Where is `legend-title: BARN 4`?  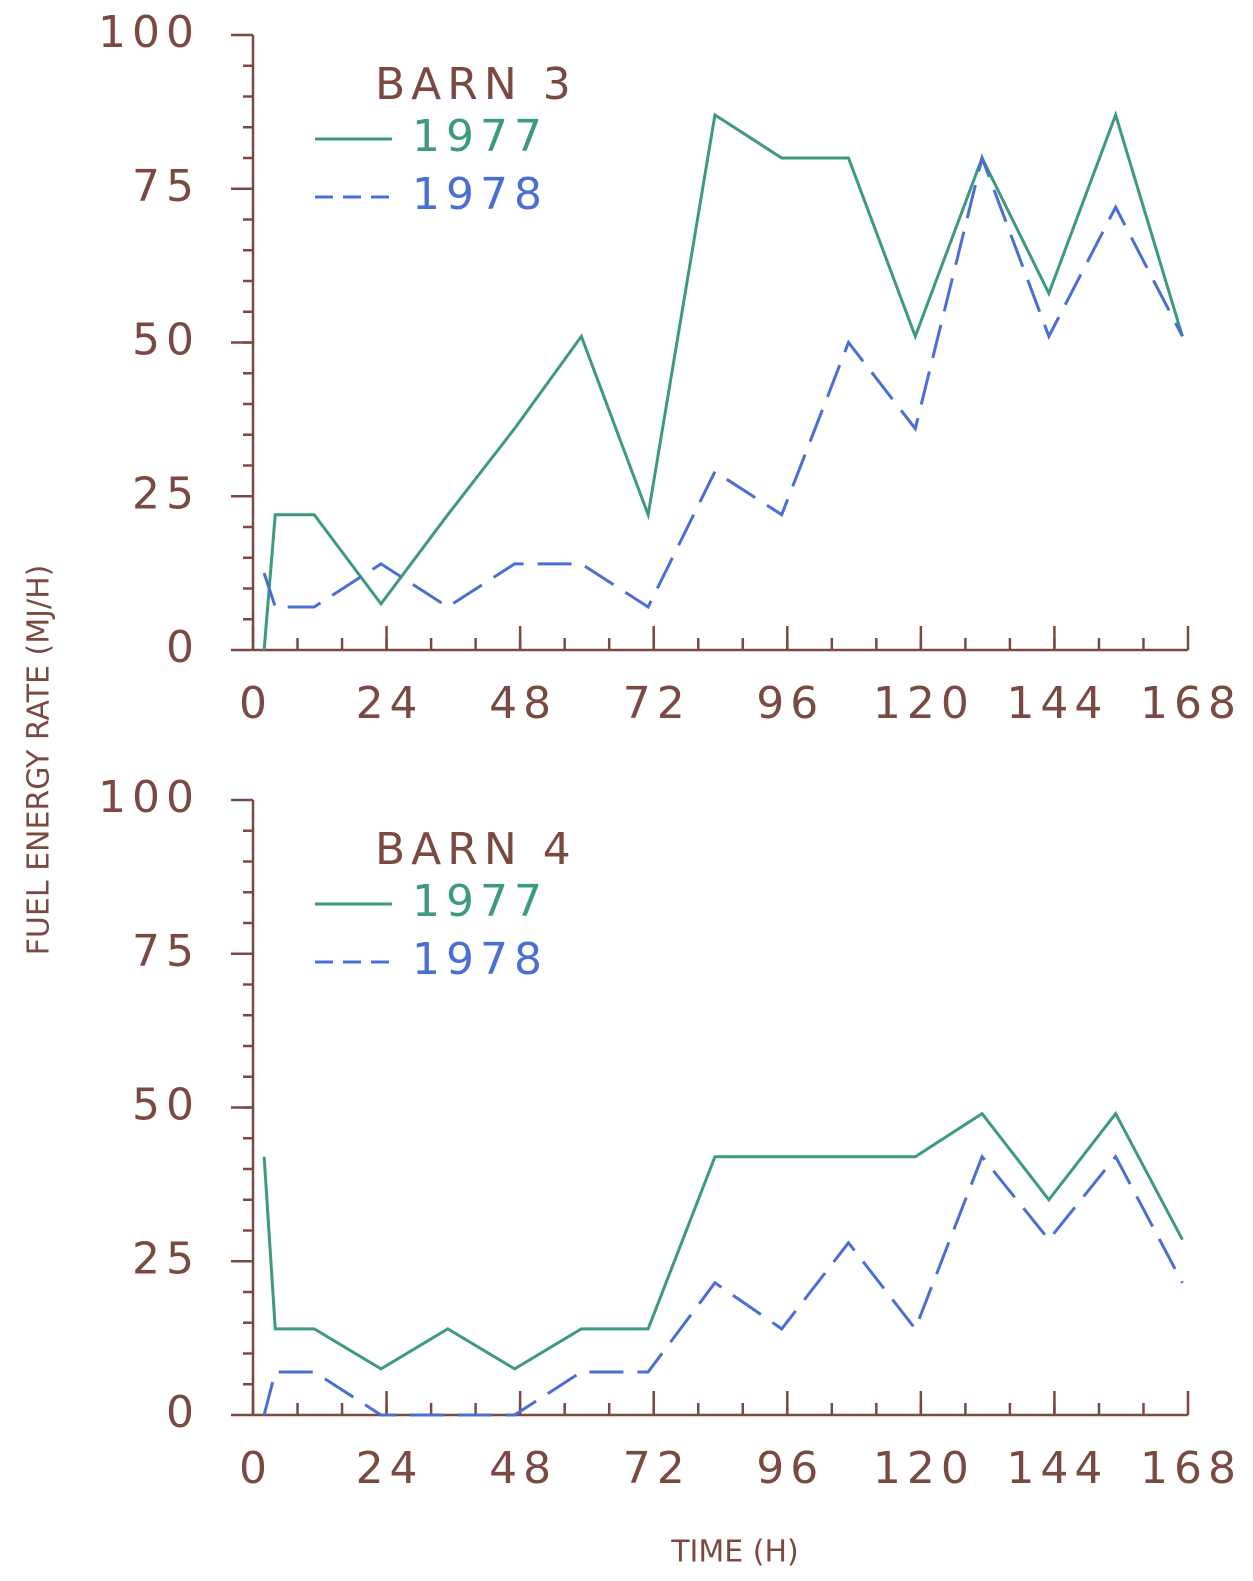
legend-title: BARN 4 is located at coordinates (476, 849).